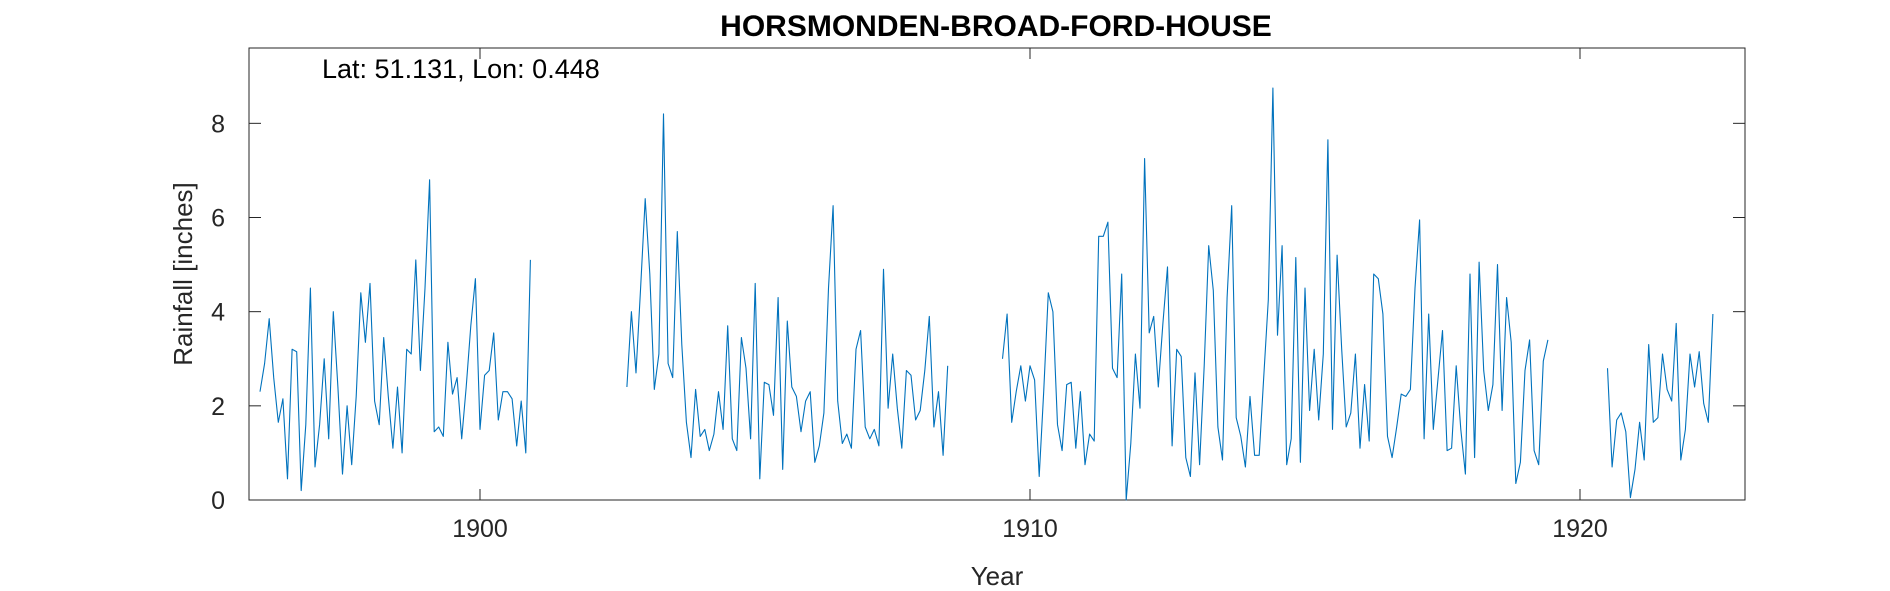  What do you see at coordinates (1030, 529) in the screenshot?
I see `x-tick-label: 1910` at bounding box center [1030, 529].